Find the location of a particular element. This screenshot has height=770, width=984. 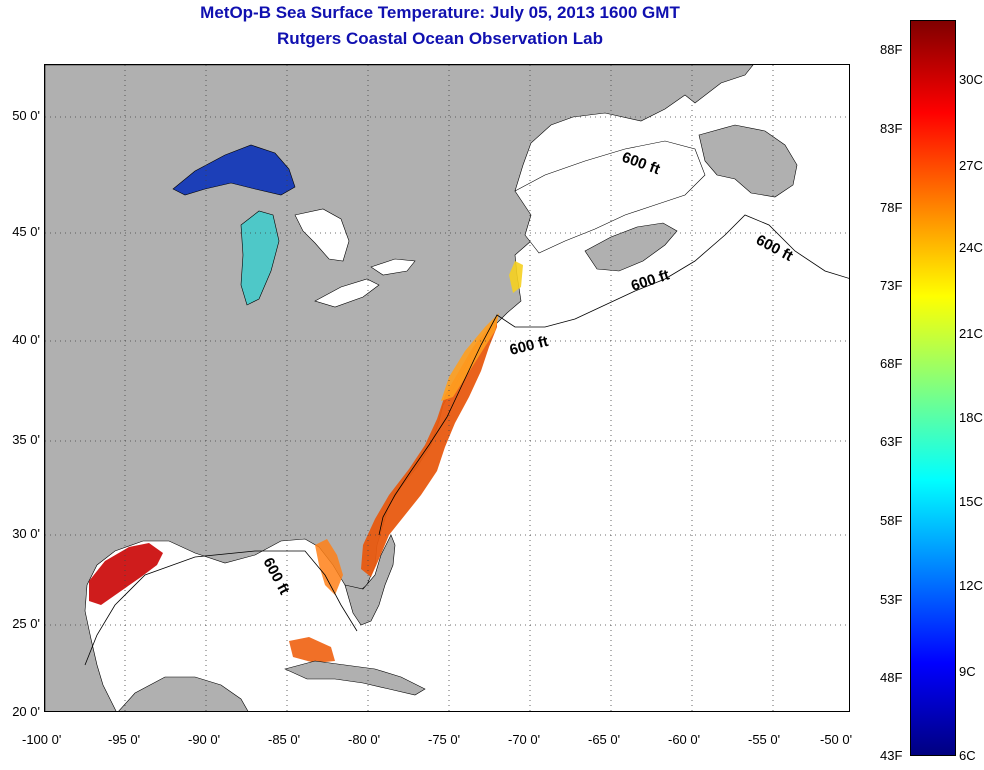

colorbar-c-30: 30C is located at coordinates (971, 79).